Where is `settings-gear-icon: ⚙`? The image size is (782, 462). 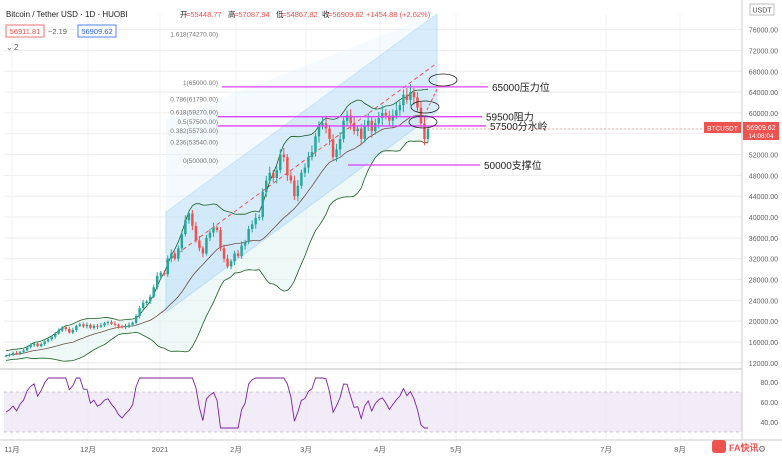
settings-gear-icon: ⚙ is located at coordinates (762, 449).